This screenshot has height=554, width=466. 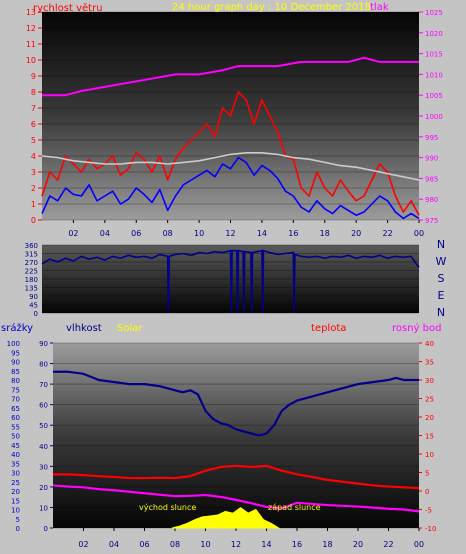 What do you see at coordinates (434, 96) in the screenshot?
I see `pressure-tick-label: 1005` at bounding box center [434, 96].